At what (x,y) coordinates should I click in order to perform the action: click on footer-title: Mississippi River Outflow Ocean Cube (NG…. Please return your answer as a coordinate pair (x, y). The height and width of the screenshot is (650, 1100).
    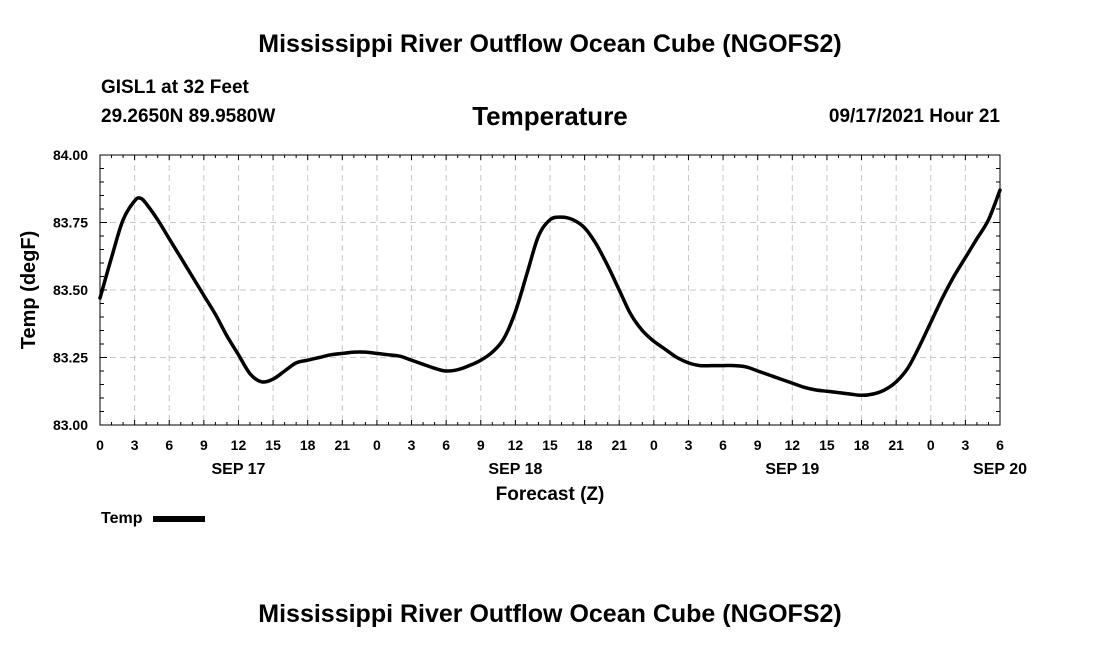
    Looking at the image, I should click on (550, 614).